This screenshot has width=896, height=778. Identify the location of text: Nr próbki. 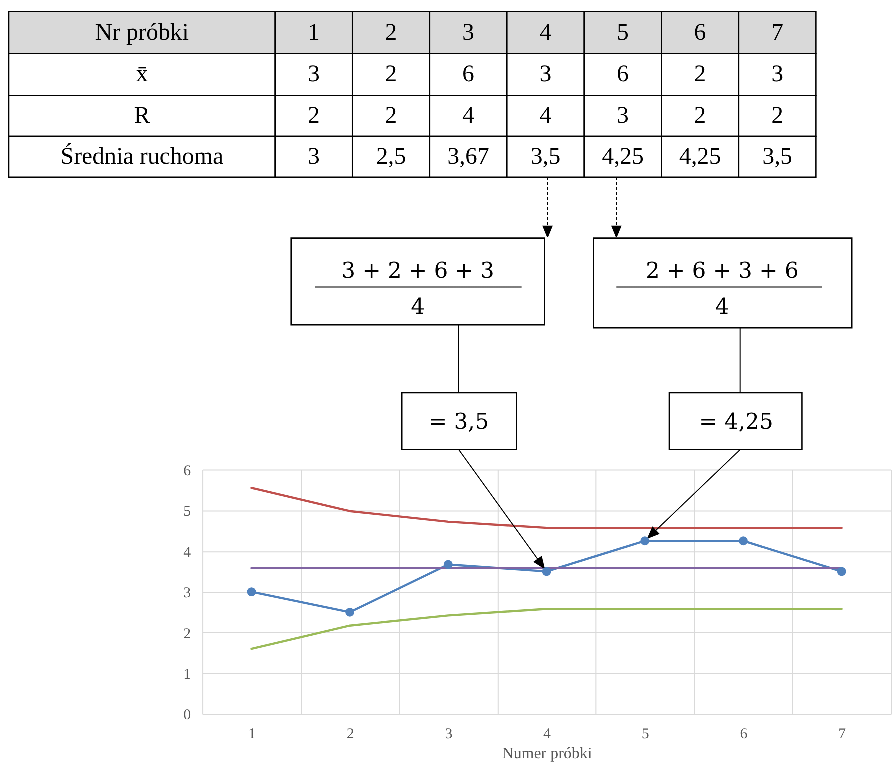
(142, 33).